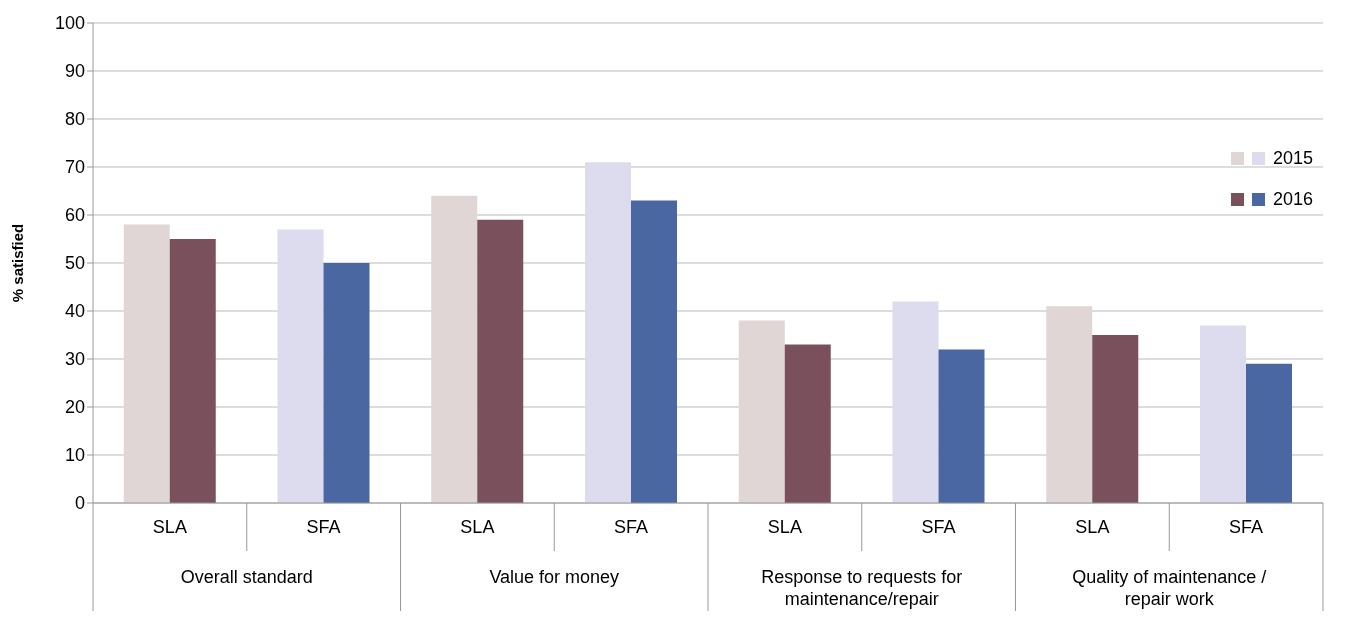 This screenshot has height=641, width=1351. Describe the element at coordinates (74, 167) in the screenshot. I see `y-tick-label: 70` at that location.